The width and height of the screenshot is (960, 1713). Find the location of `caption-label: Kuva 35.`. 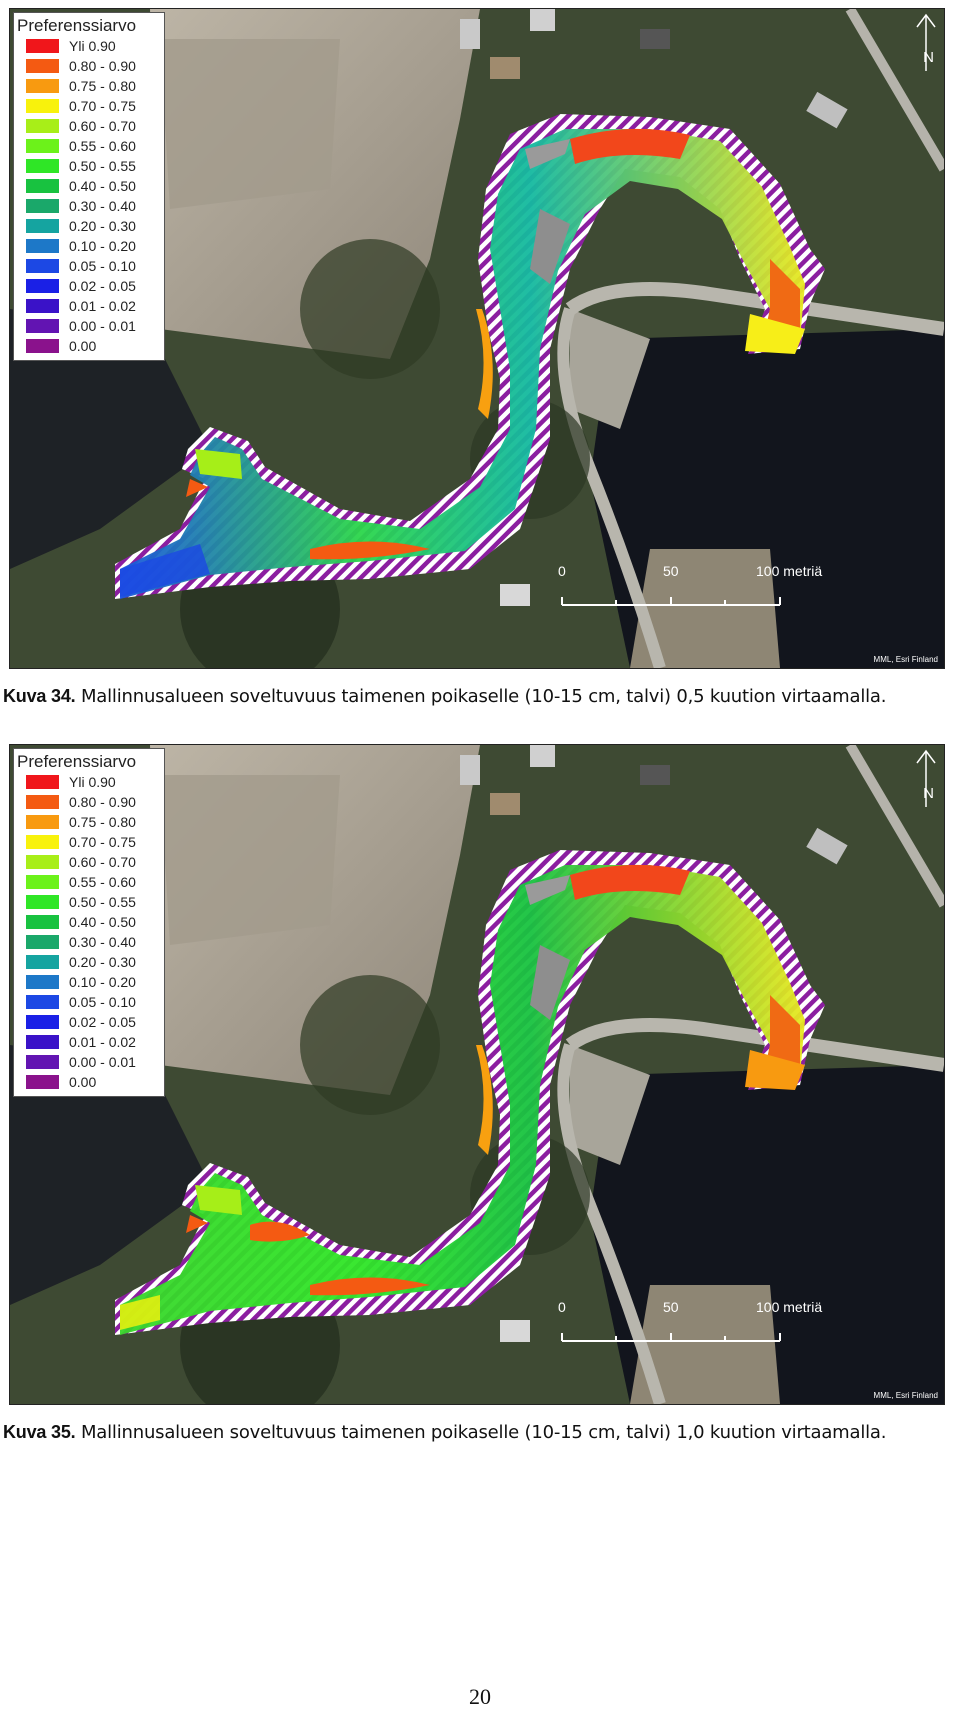

caption-label: Kuva 35. is located at coordinates (39, 1432).